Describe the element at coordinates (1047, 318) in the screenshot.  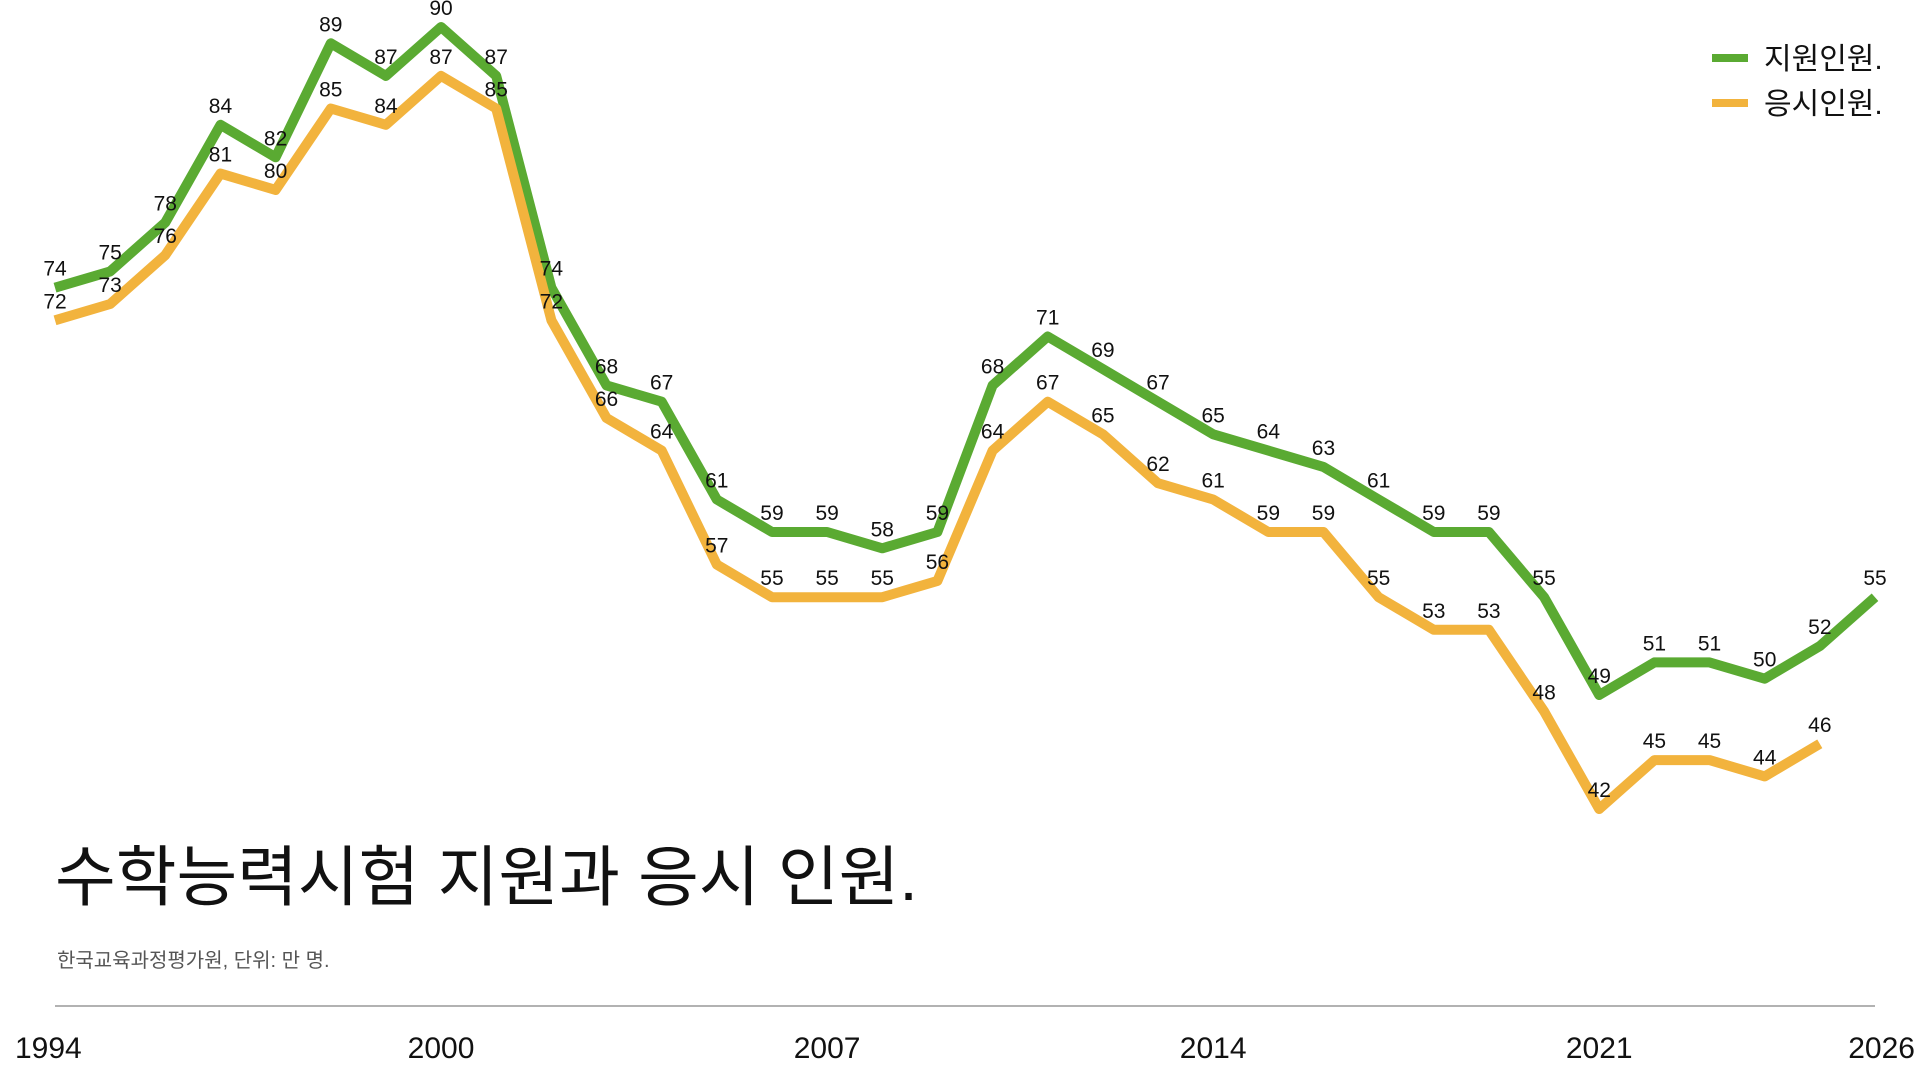
I see `data-label: 71` at that location.